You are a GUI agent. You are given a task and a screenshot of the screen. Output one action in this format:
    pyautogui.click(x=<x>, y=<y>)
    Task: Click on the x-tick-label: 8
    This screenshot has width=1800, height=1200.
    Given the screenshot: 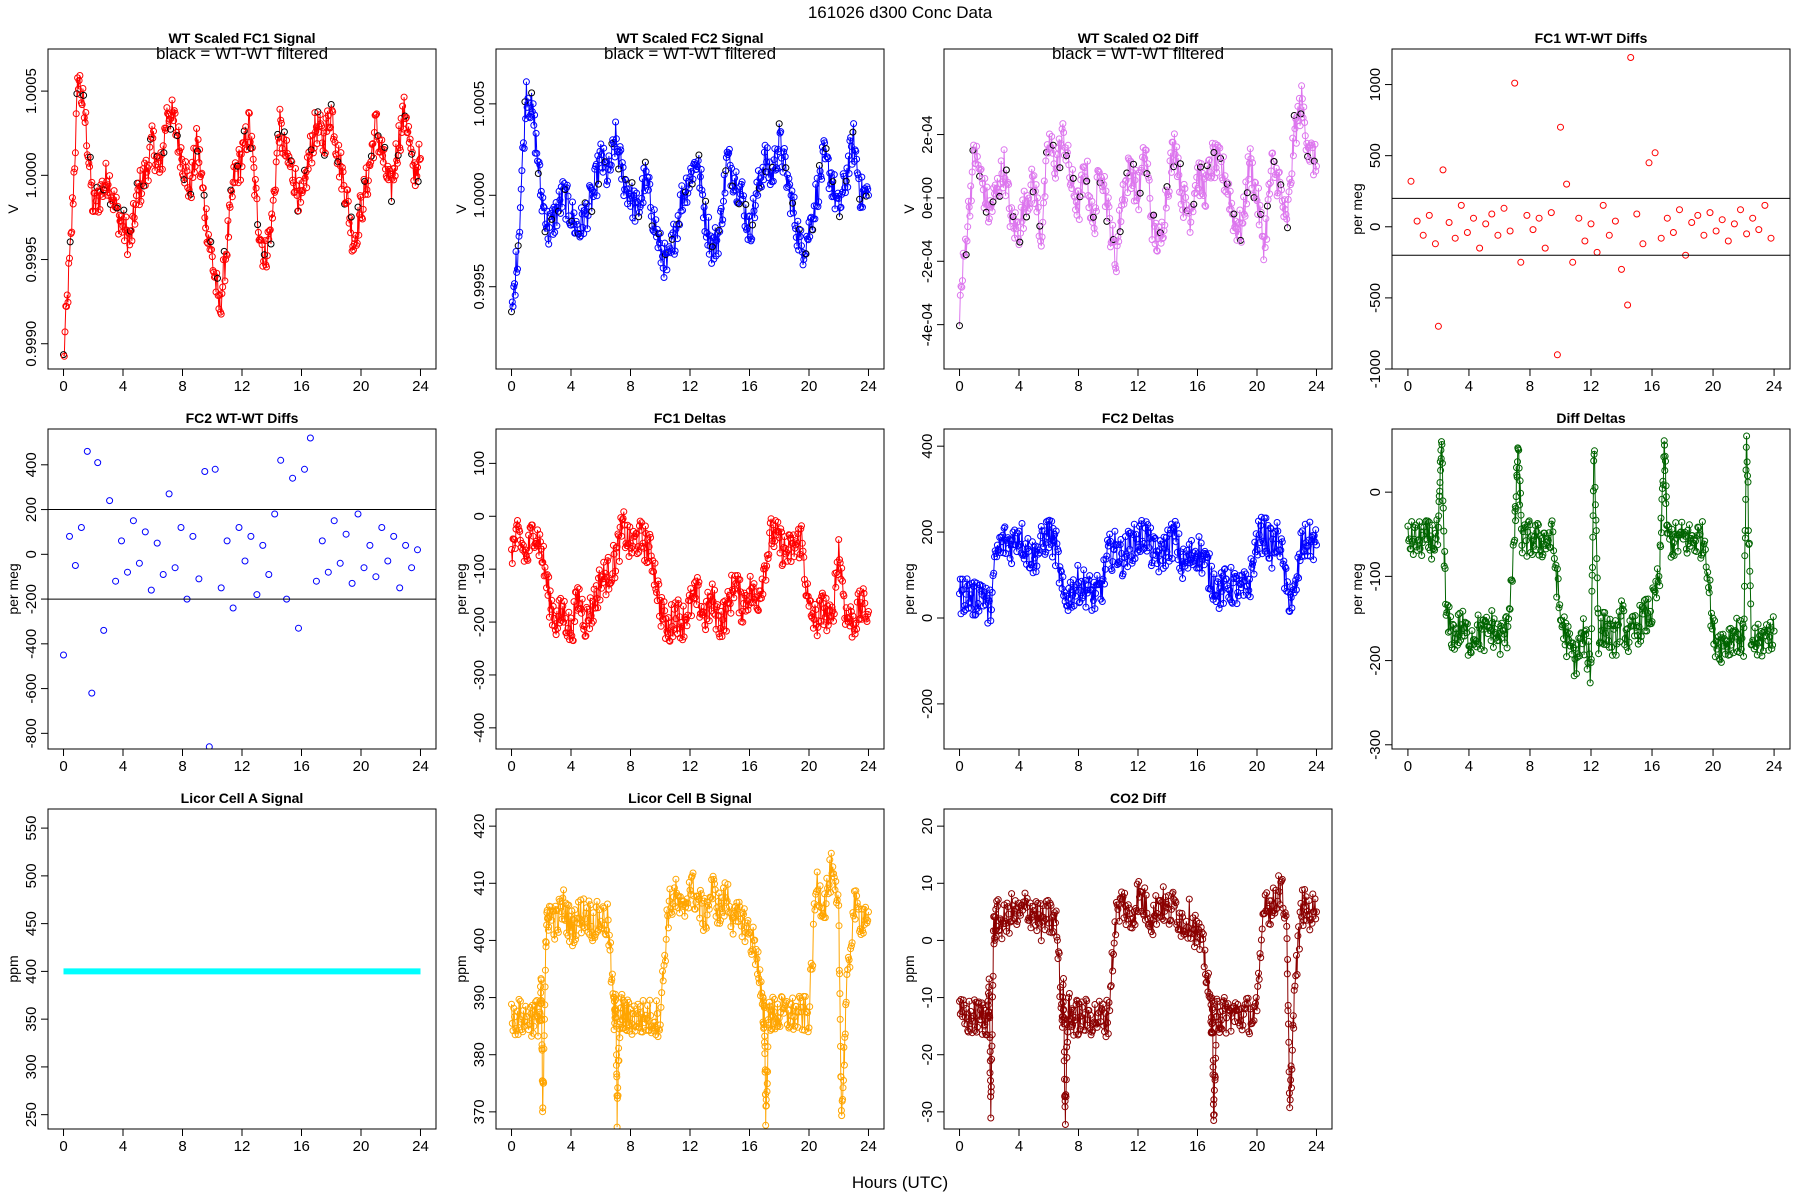 What is the action you would take?
    pyautogui.click(x=182, y=386)
    